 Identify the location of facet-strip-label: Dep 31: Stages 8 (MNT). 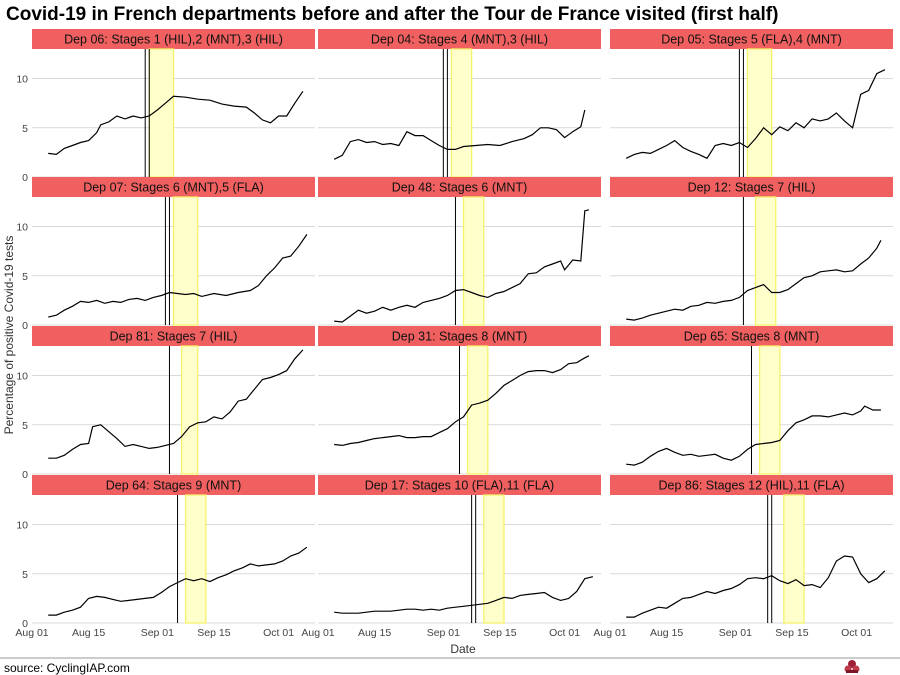
(459, 337).